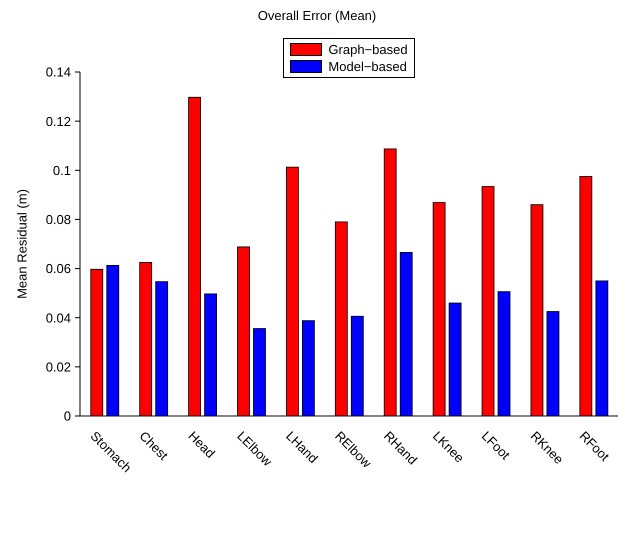 This screenshot has width=634, height=546. I want to click on chart-title: Overall Error (Mean), so click(317, 15).